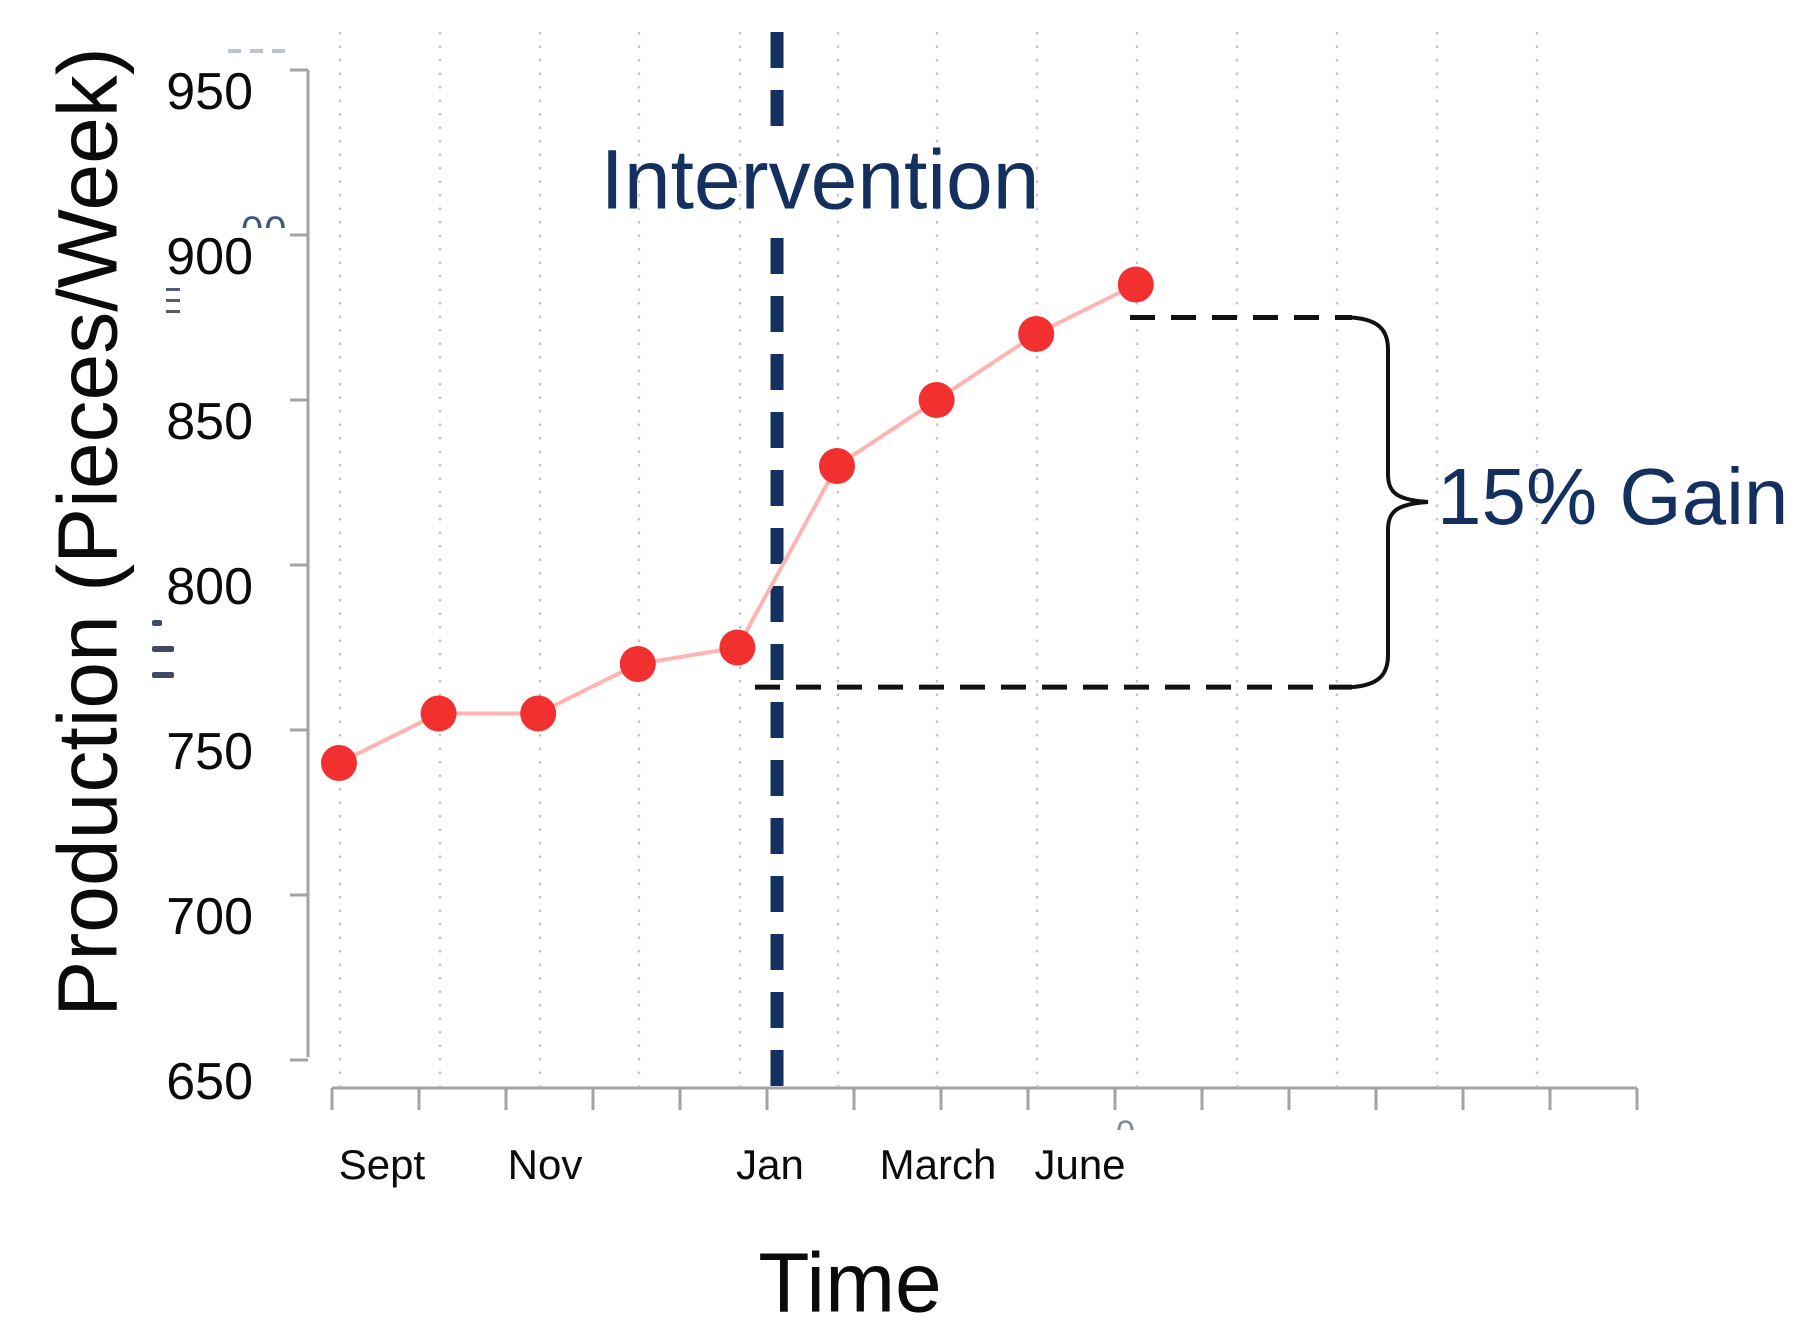  Describe the element at coordinates (209, 257) in the screenshot. I see `y-tick-label: 900` at that location.